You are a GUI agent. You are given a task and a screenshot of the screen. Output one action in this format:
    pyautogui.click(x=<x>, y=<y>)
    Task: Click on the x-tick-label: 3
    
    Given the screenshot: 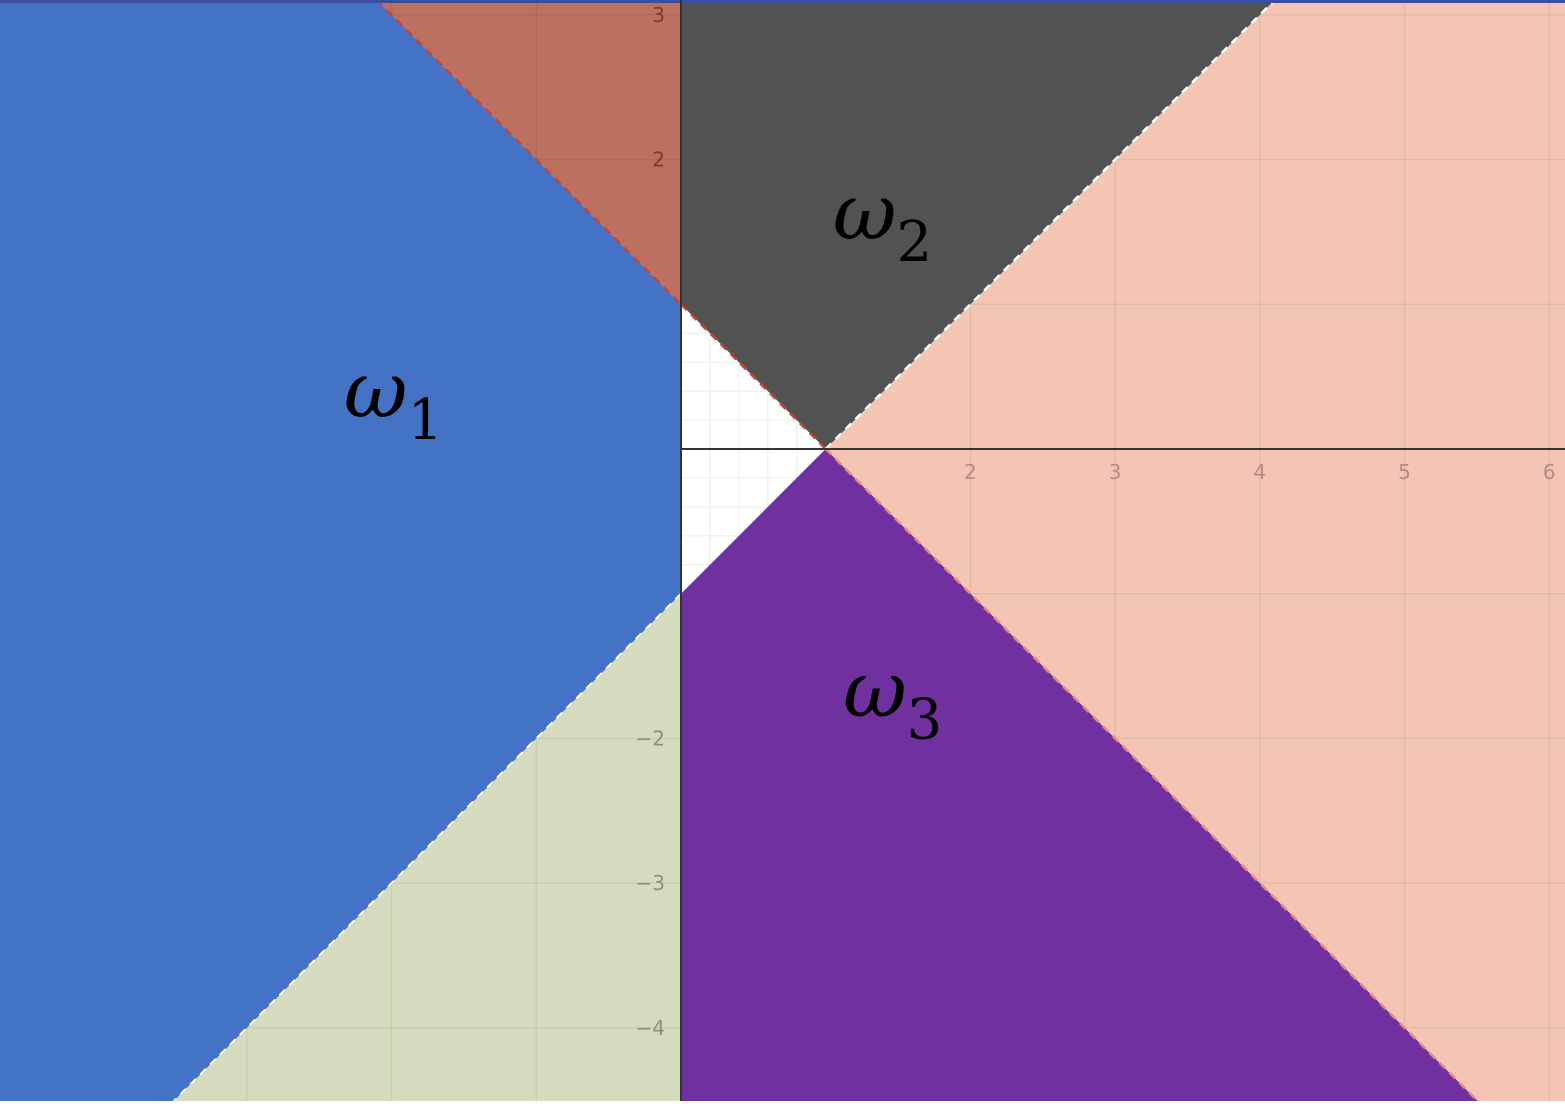 What is the action you would take?
    pyautogui.click(x=1115, y=472)
    